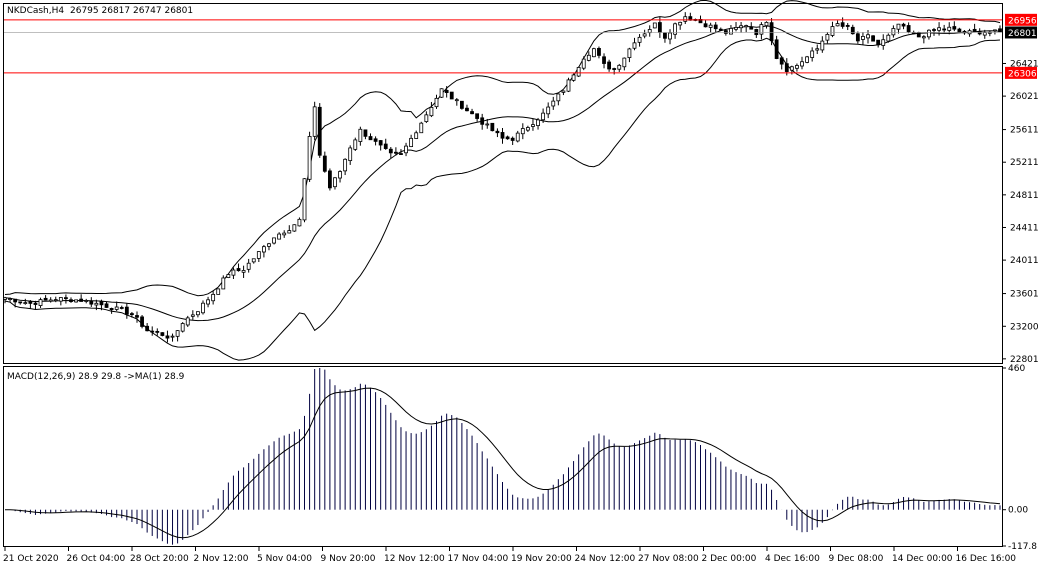  Describe the element at coordinates (1024, 163) in the screenshot. I see `y-tick-label: 25211` at that location.